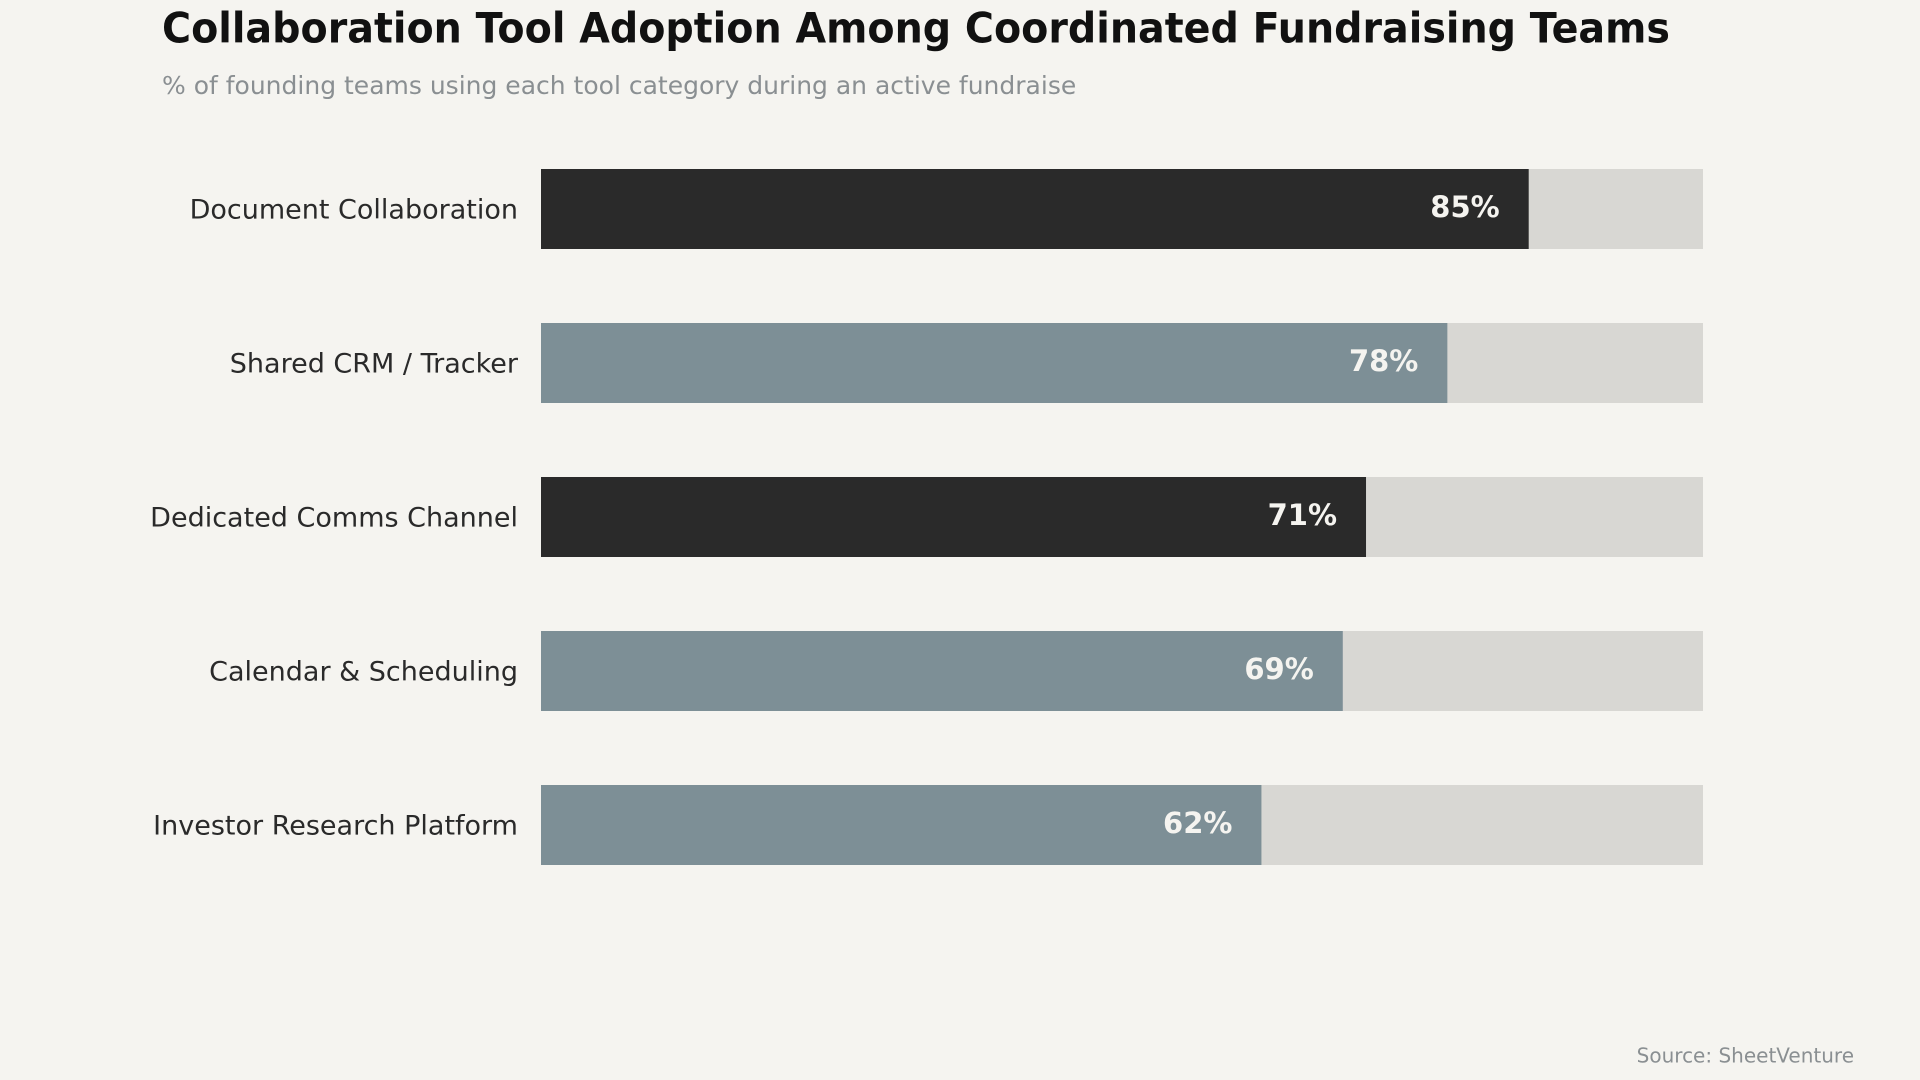 This screenshot has width=1920, height=1080. I want to click on category-label: Dedicated Comms Channel, so click(334, 518).